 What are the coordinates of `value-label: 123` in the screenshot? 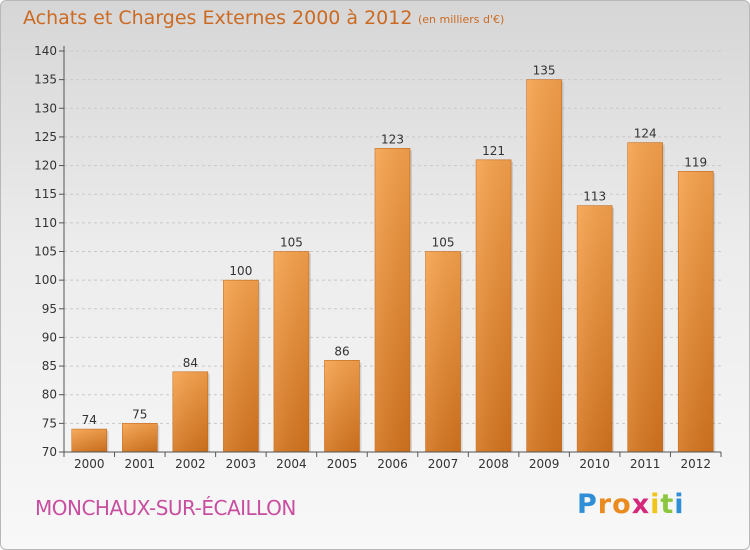 It's located at (392, 139).